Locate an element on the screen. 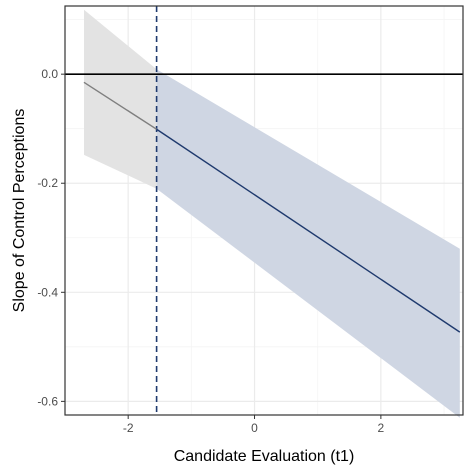 Image resolution: width=474 pixels, height=474 pixels. ci-band-nonsignificant is located at coordinates (120, 99).